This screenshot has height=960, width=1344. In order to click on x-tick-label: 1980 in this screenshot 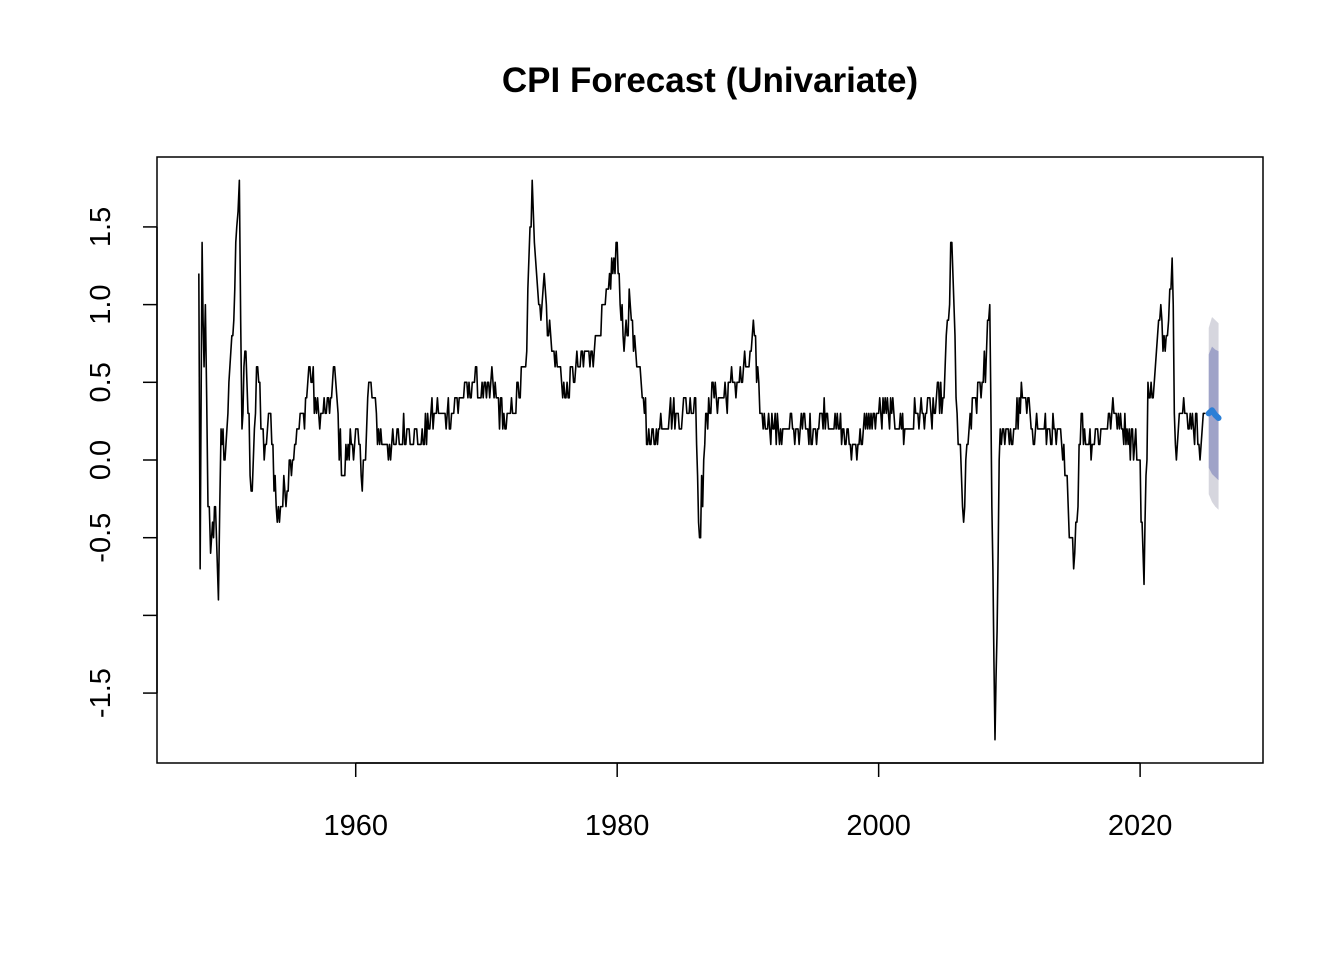, I will do `click(617, 826)`.